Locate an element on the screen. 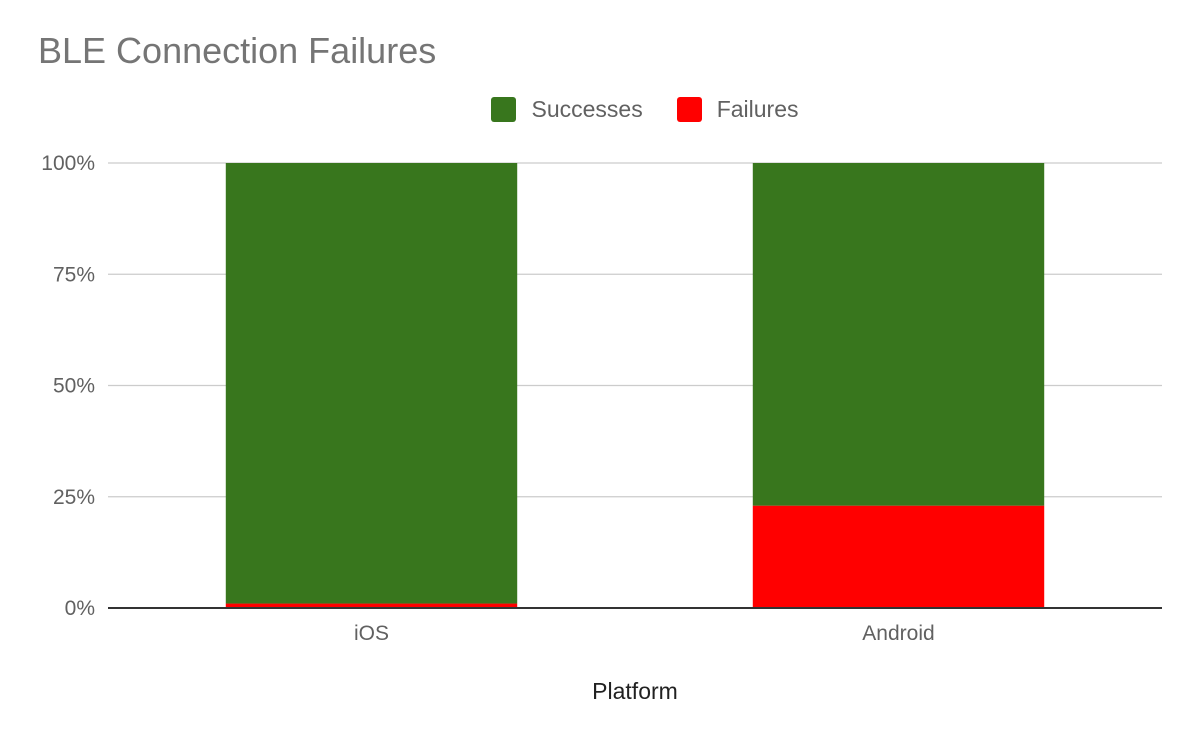 The image size is (1200, 742). bar-successes-android is located at coordinates (898, 334).